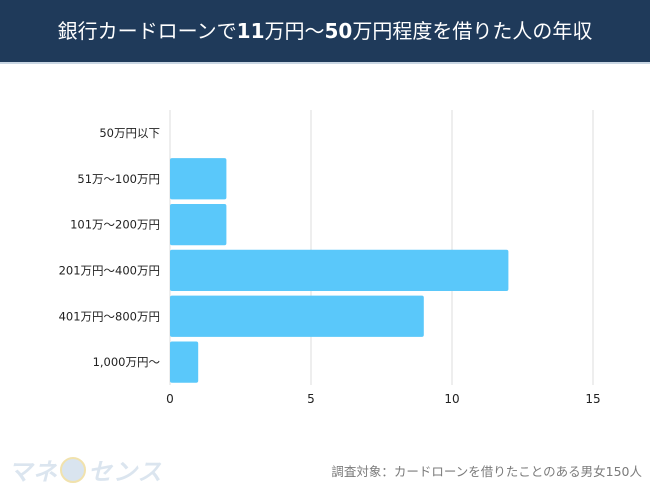 This screenshot has height=488, width=650. I want to click on category-label: 51万〜100万円, so click(118, 179).